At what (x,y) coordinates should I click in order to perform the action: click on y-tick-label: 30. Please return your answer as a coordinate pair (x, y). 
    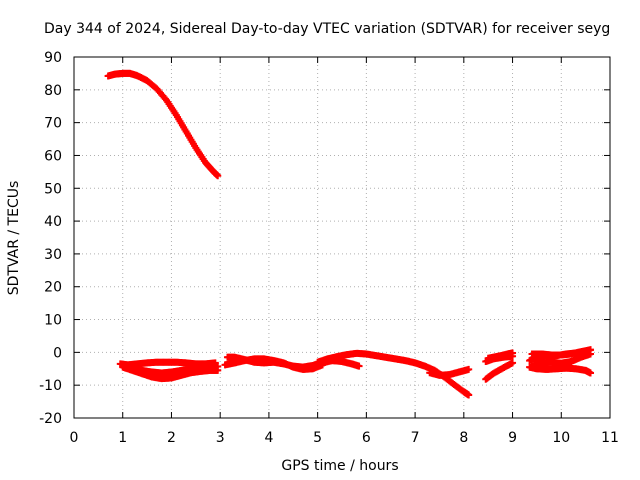
    Looking at the image, I should click on (53, 255).